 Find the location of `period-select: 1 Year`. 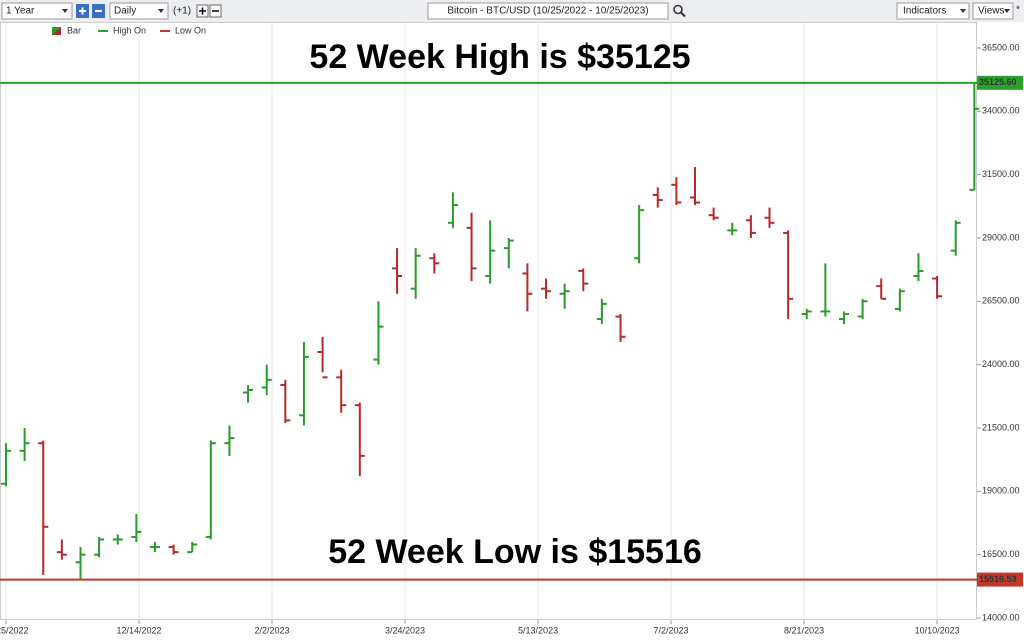

period-select: 1 Year is located at coordinates (37, 11).